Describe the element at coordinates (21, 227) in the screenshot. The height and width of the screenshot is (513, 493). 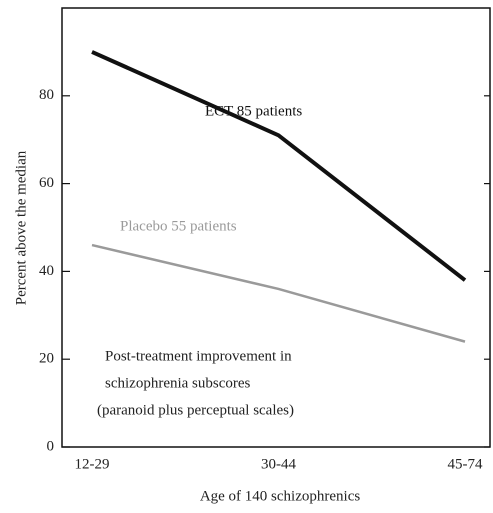
I see `y-axis-label: Percent above the median` at that location.